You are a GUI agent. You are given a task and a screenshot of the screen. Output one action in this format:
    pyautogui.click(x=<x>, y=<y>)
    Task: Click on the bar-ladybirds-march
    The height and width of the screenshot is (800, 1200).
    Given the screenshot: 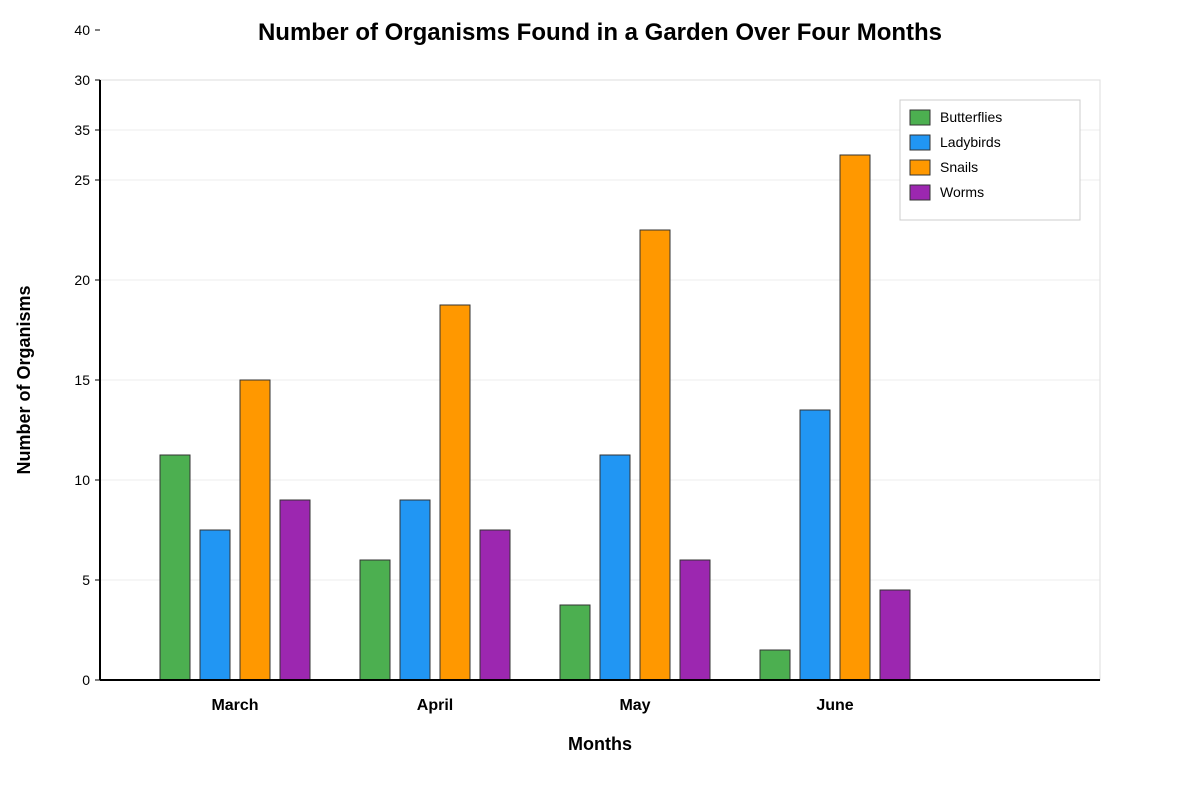 What is the action you would take?
    pyautogui.click(x=215, y=605)
    